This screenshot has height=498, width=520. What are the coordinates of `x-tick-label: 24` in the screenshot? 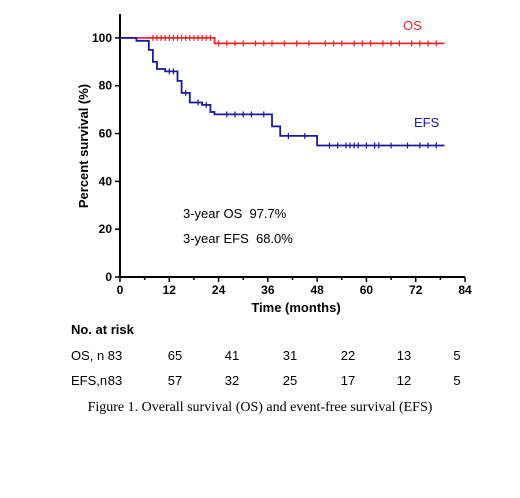 It's located at (219, 290).